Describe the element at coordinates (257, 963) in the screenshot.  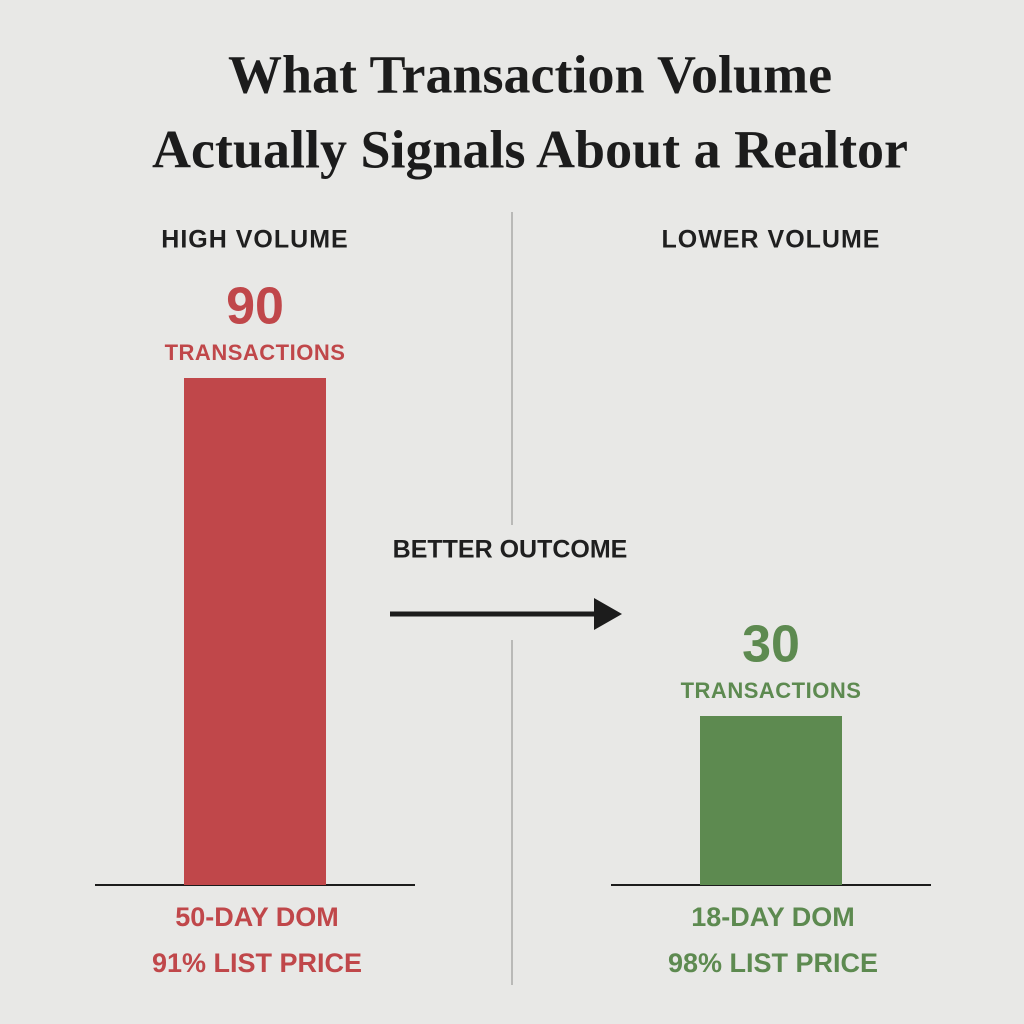
I see `note: 91% LIST PRICE` at that location.